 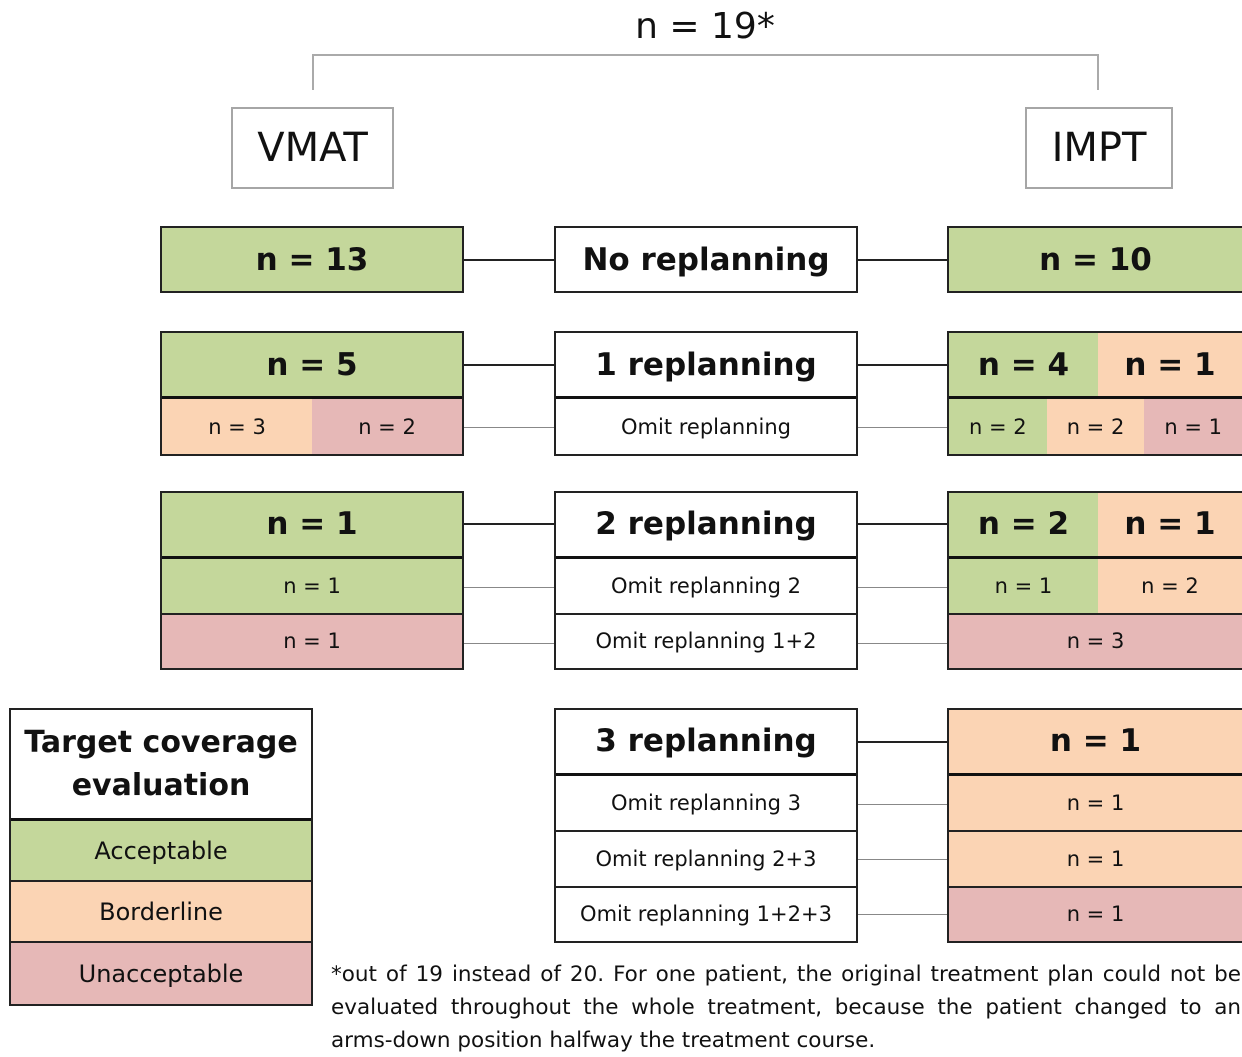 What do you see at coordinates (706, 641) in the screenshot?
I see `cell: Omit replanning 1+2` at bounding box center [706, 641].